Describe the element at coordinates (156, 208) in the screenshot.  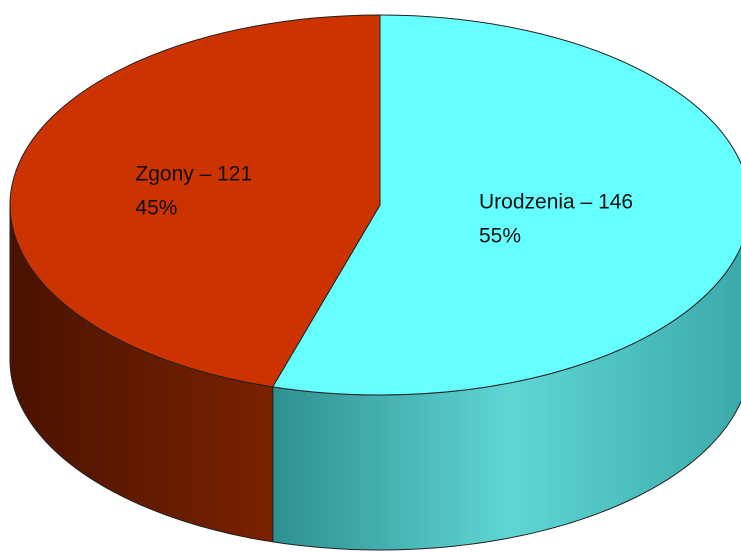
I see `slice-percent: 45%` at that location.